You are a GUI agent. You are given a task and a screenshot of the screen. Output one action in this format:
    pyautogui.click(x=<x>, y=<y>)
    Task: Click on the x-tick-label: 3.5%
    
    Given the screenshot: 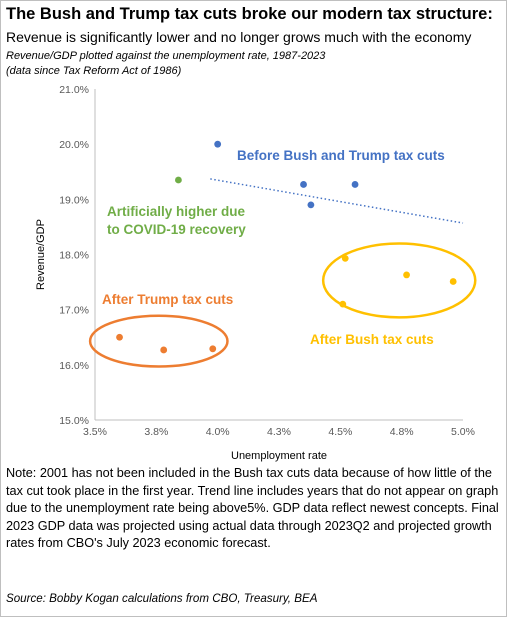 What is the action you would take?
    pyautogui.click(x=95, y=432)
    